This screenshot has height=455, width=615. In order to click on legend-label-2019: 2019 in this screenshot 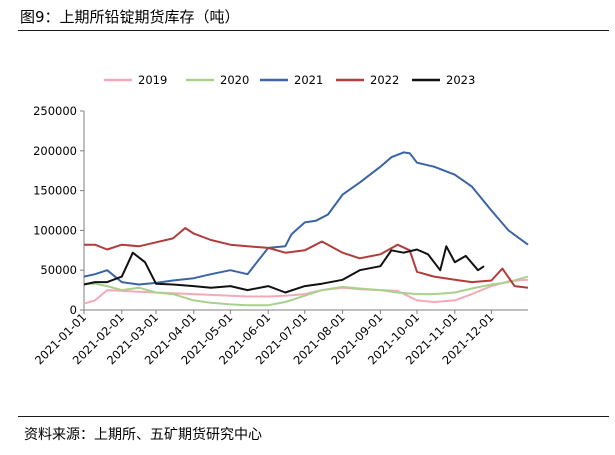, I will do `click(152, 80)`.